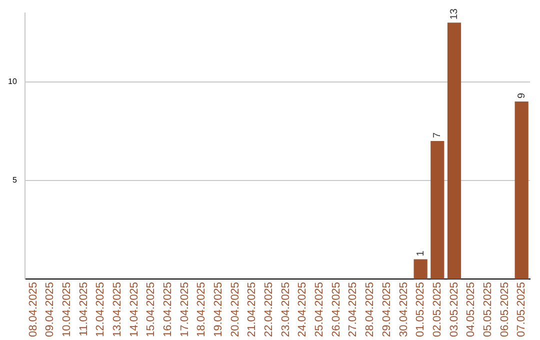 This screenshot has width=540, height=340. What do you see at coordinates (118, 310) in the screenshot?
I see `x-tick-label: 13.04.2025` at bounding box center [118, 310].